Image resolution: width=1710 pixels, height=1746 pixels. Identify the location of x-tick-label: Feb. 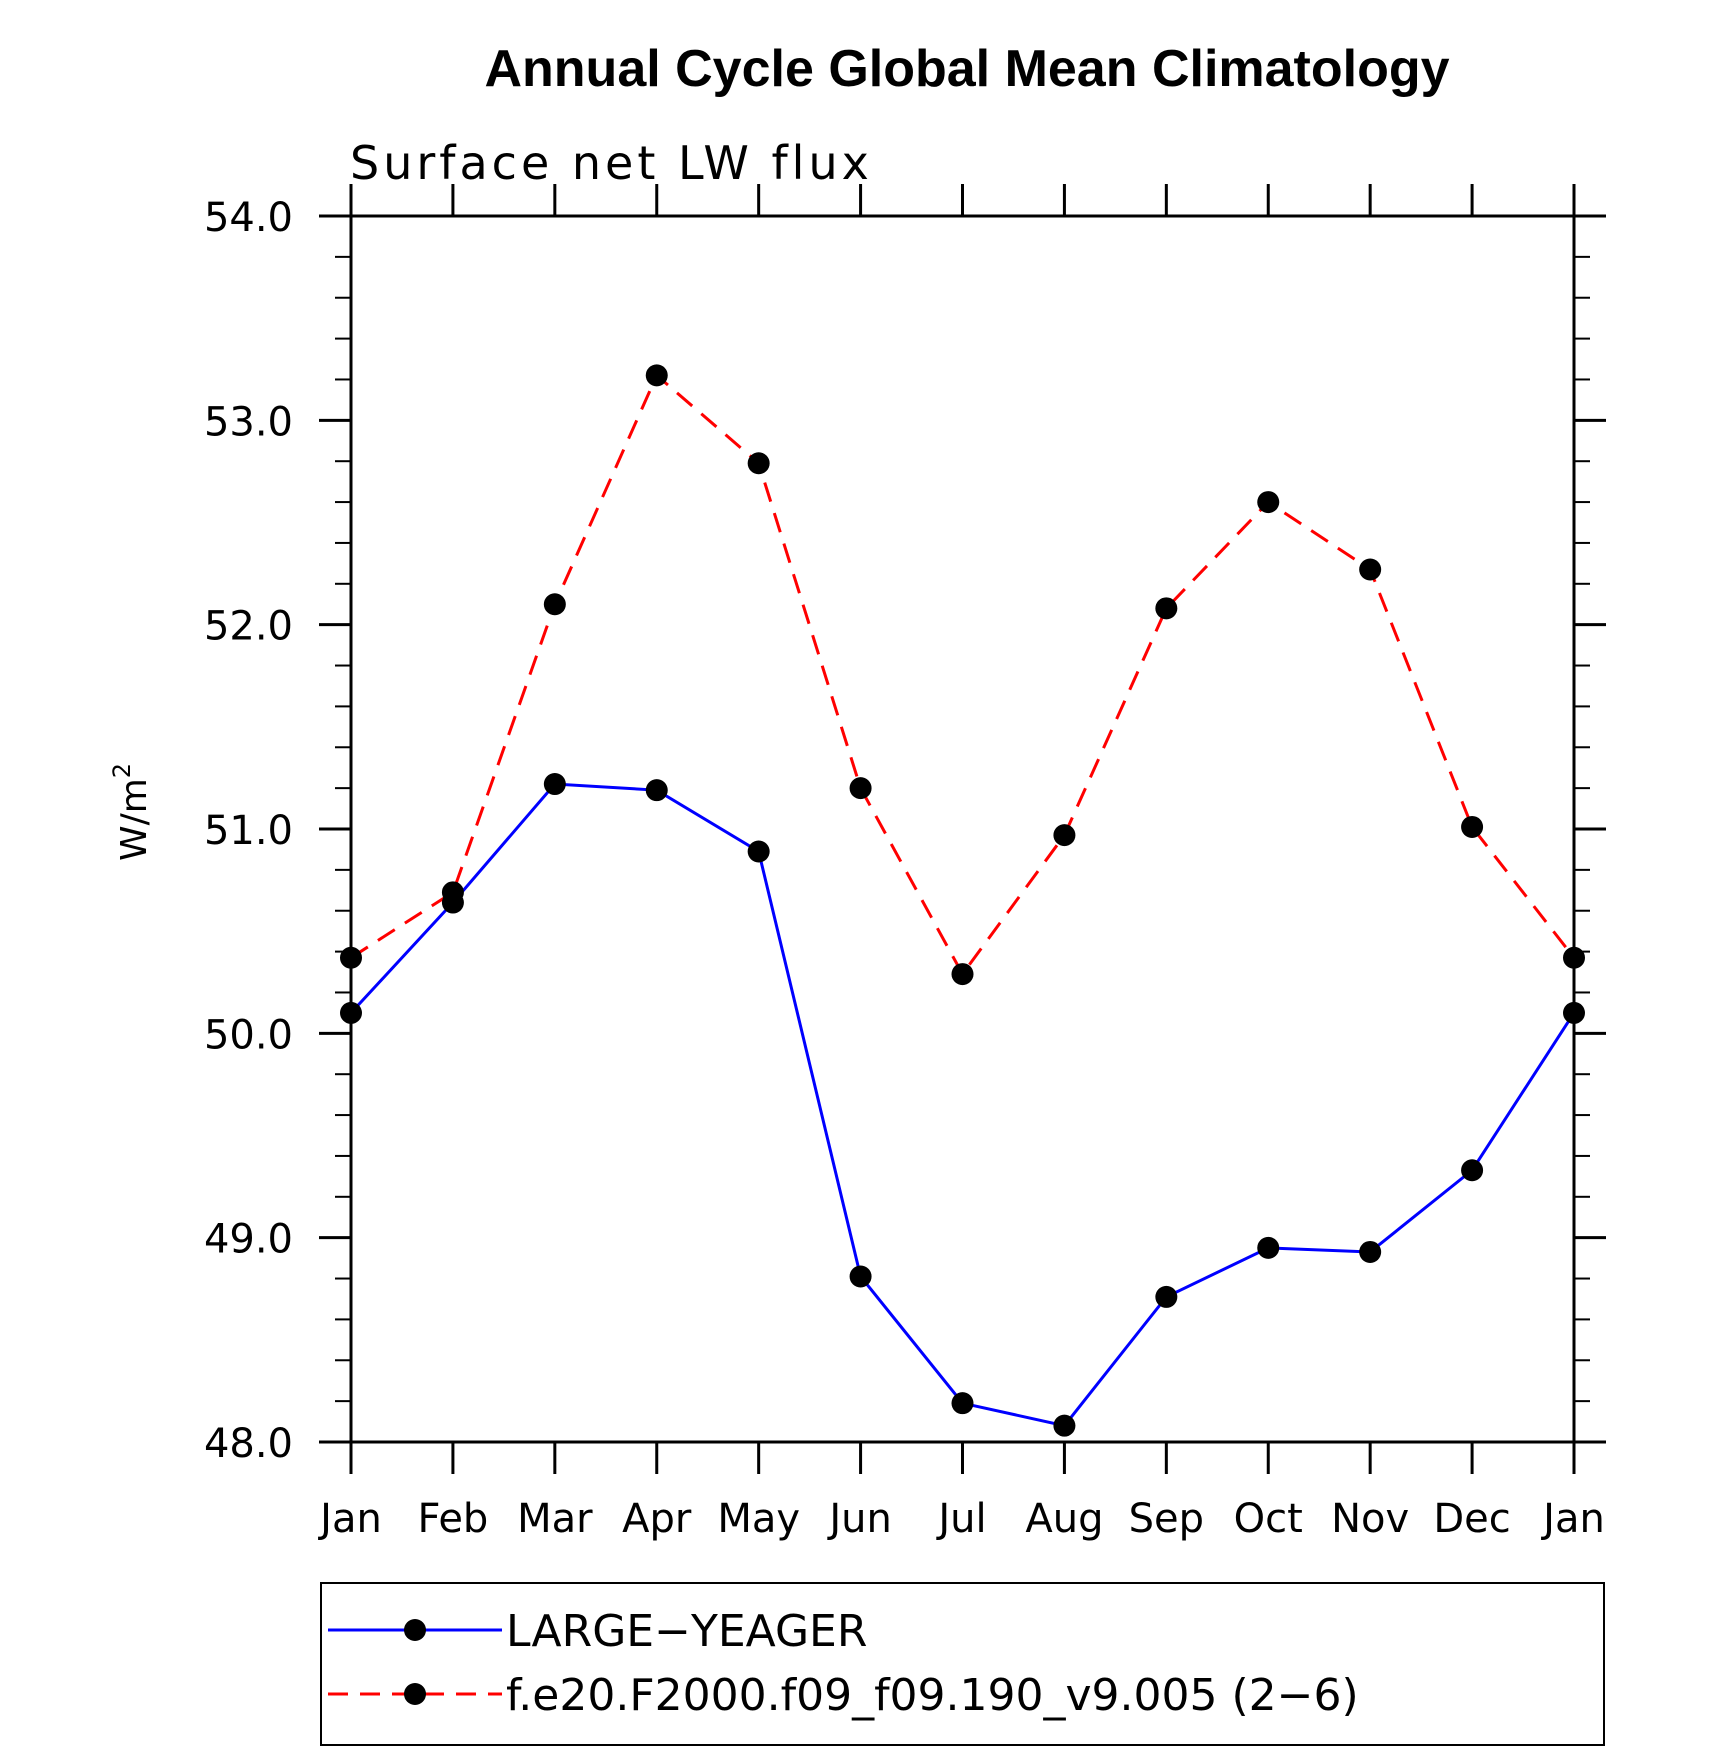
(453, 1519).